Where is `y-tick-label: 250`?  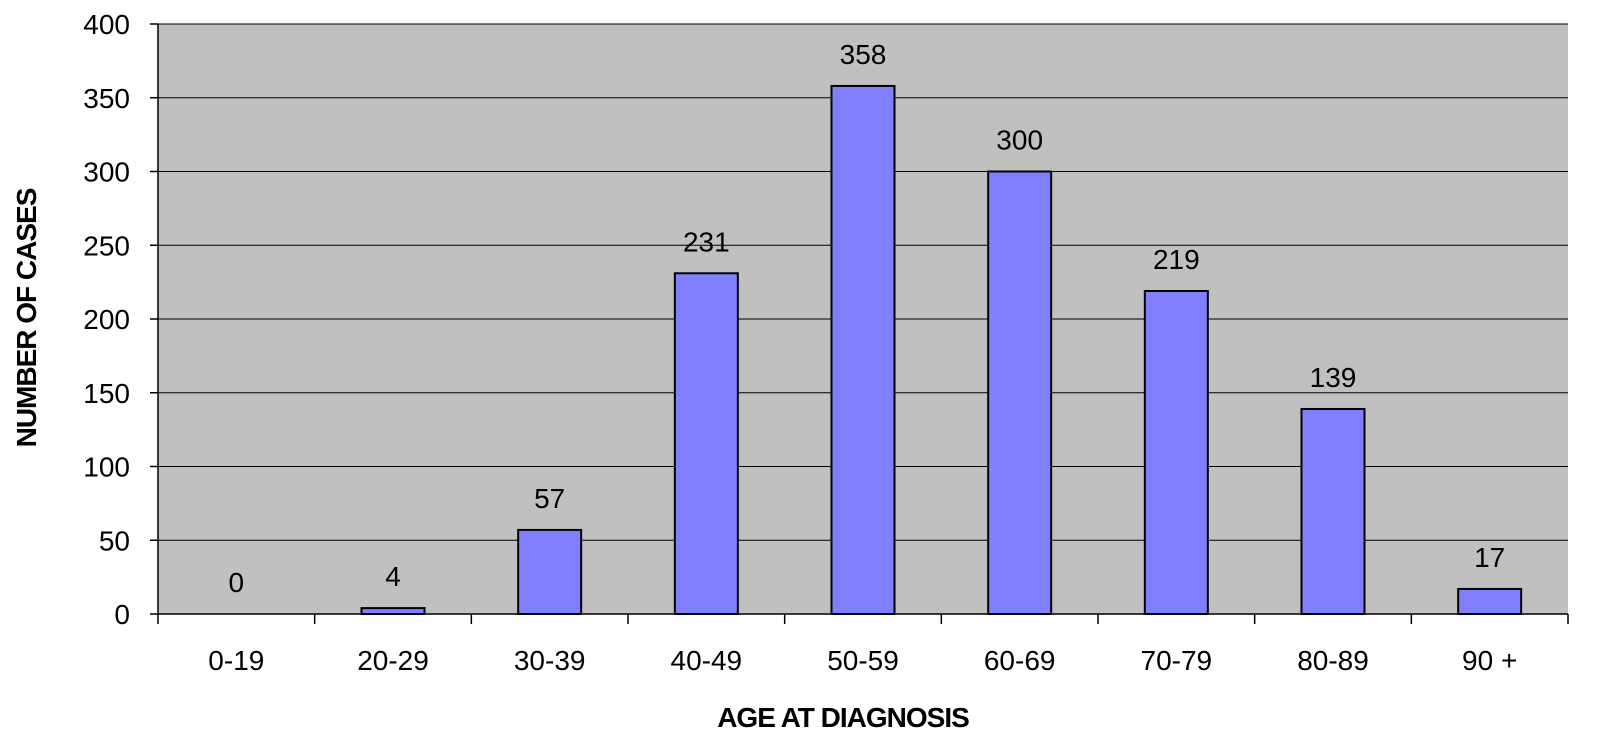 y-tick-label: 250 is located at coordinates (106, 245).